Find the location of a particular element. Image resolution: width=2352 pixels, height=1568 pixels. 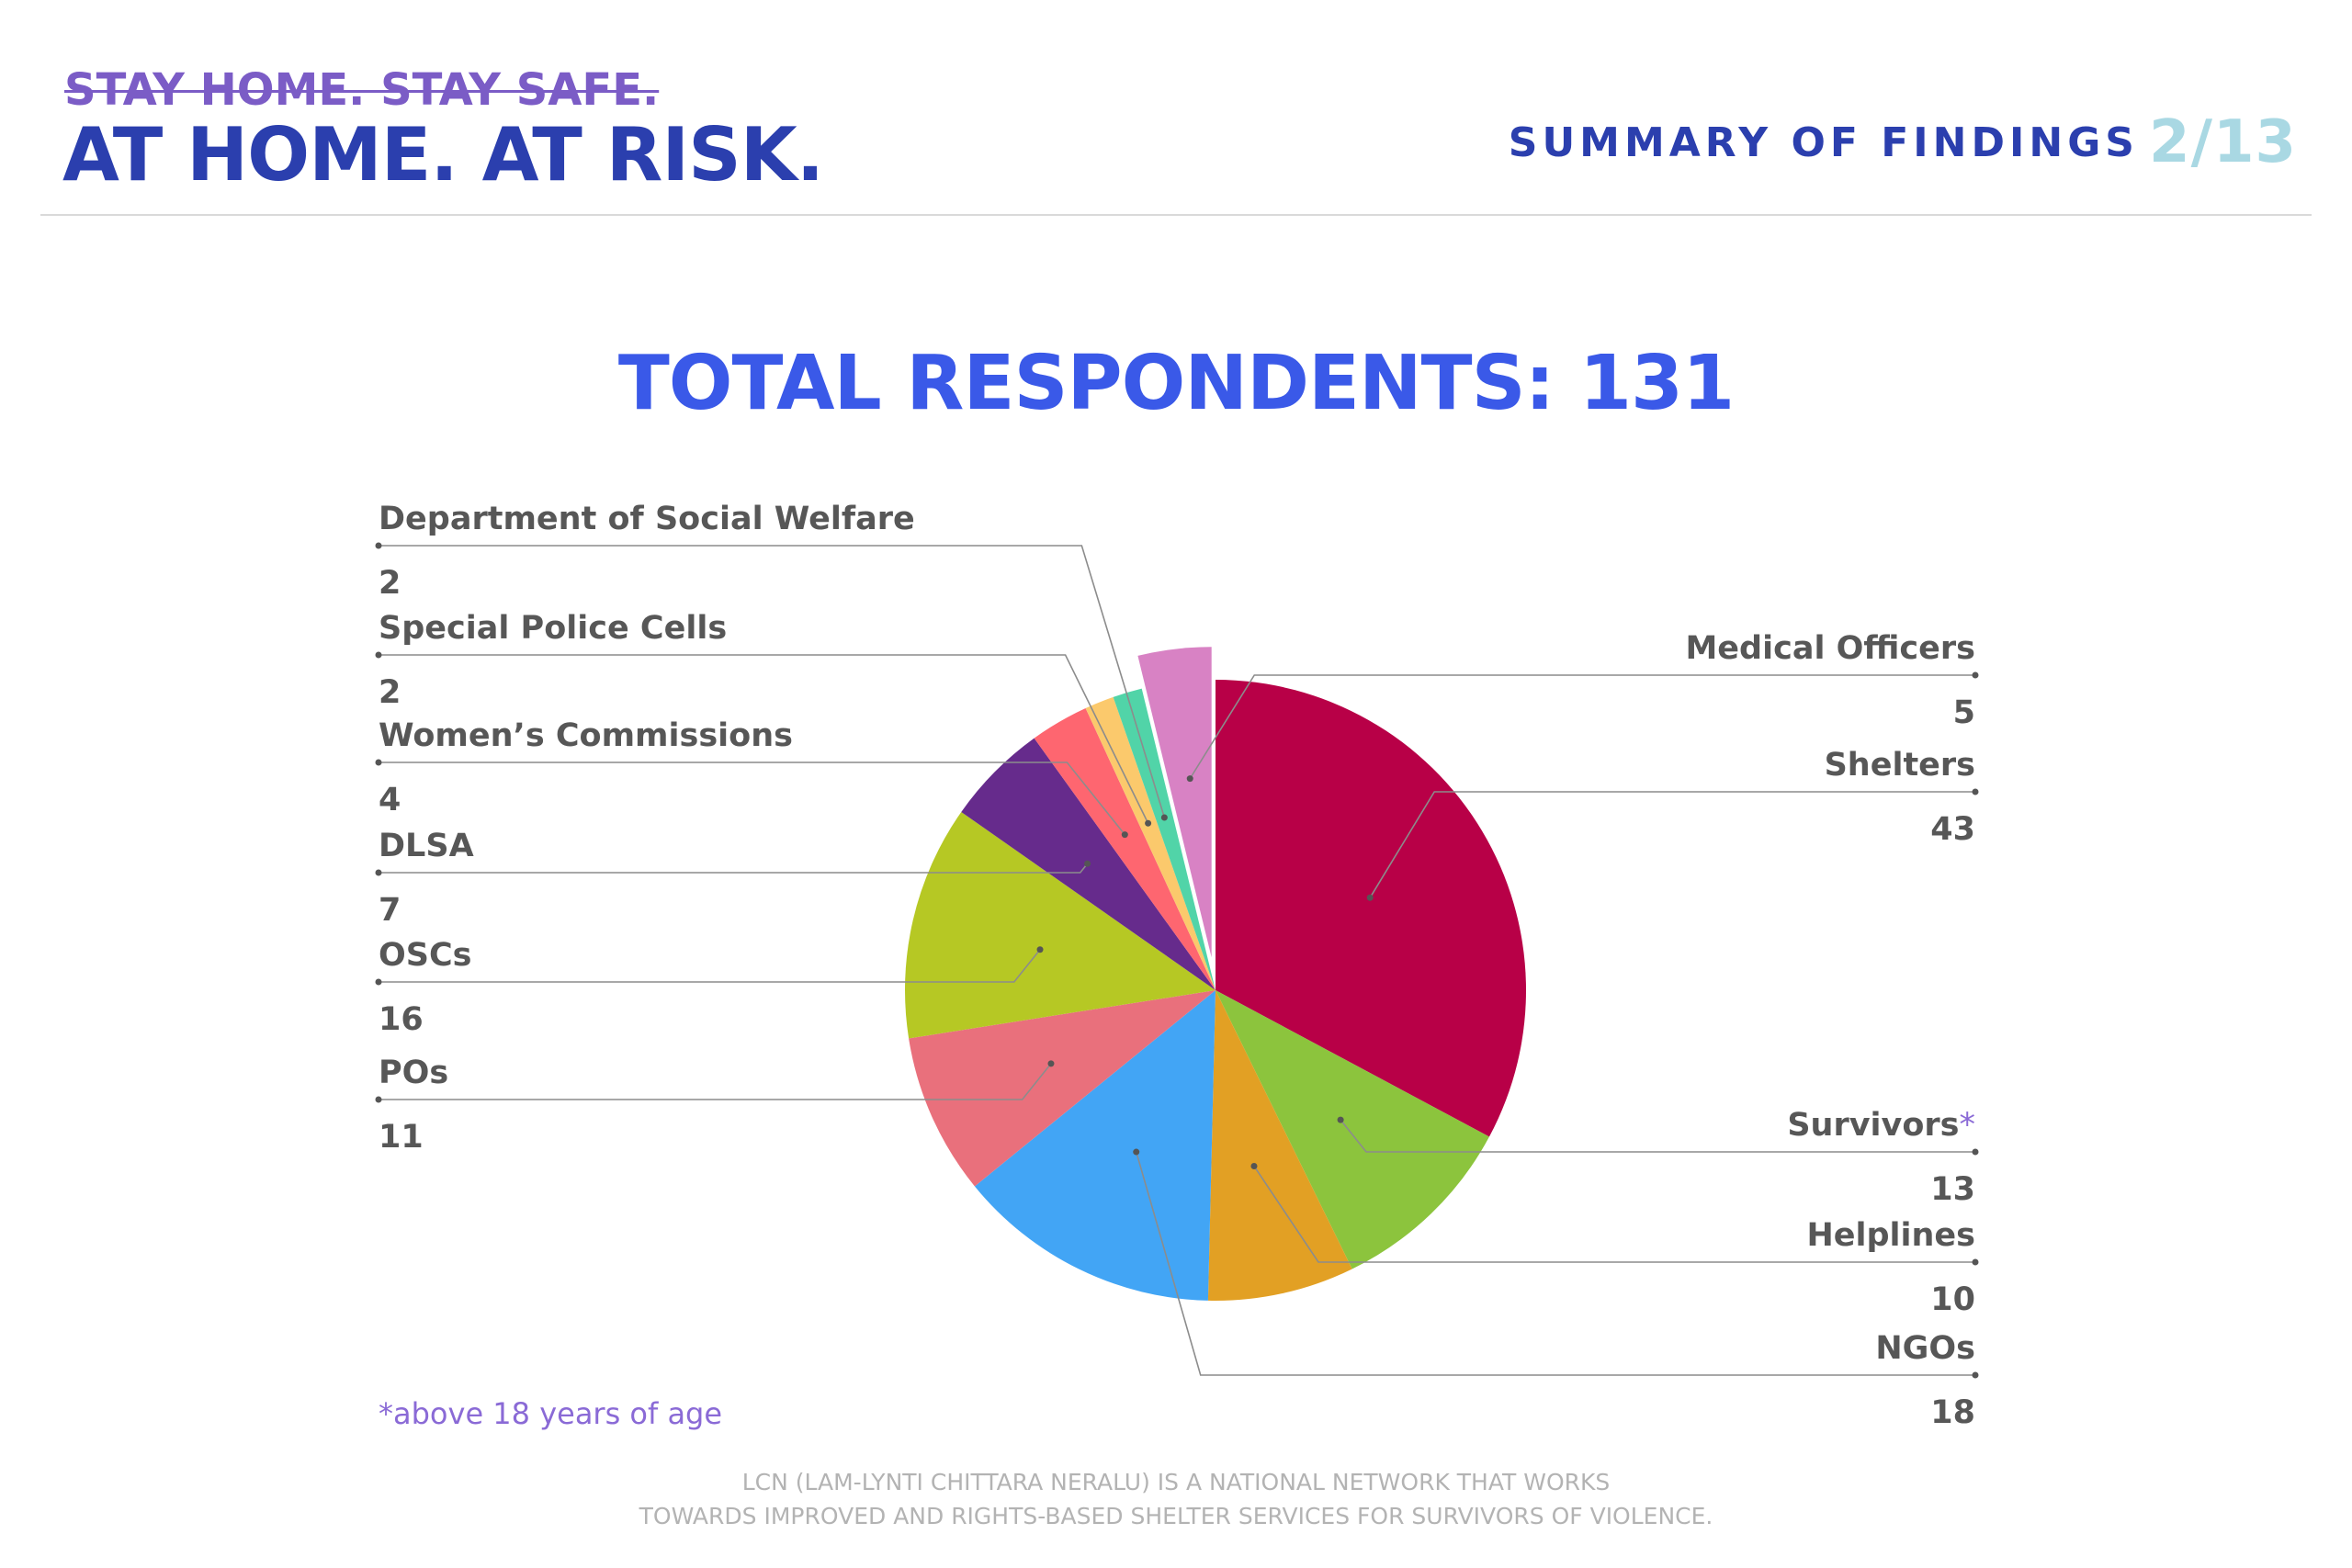

slice-label-special-police-cells: Special Police Cells is located at coordinates (553, 628).